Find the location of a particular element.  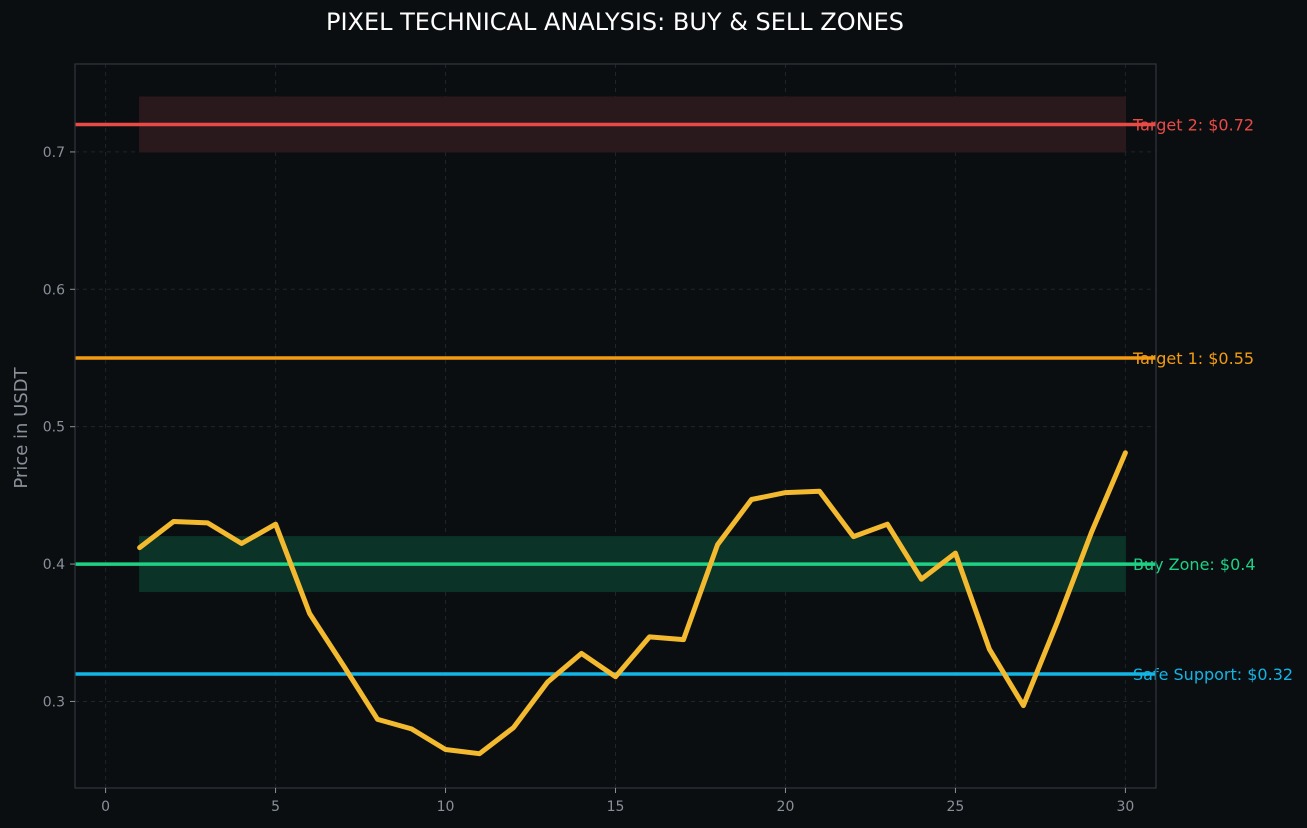

y-tick-label: 0.6 is located at coordinates (54, 290).